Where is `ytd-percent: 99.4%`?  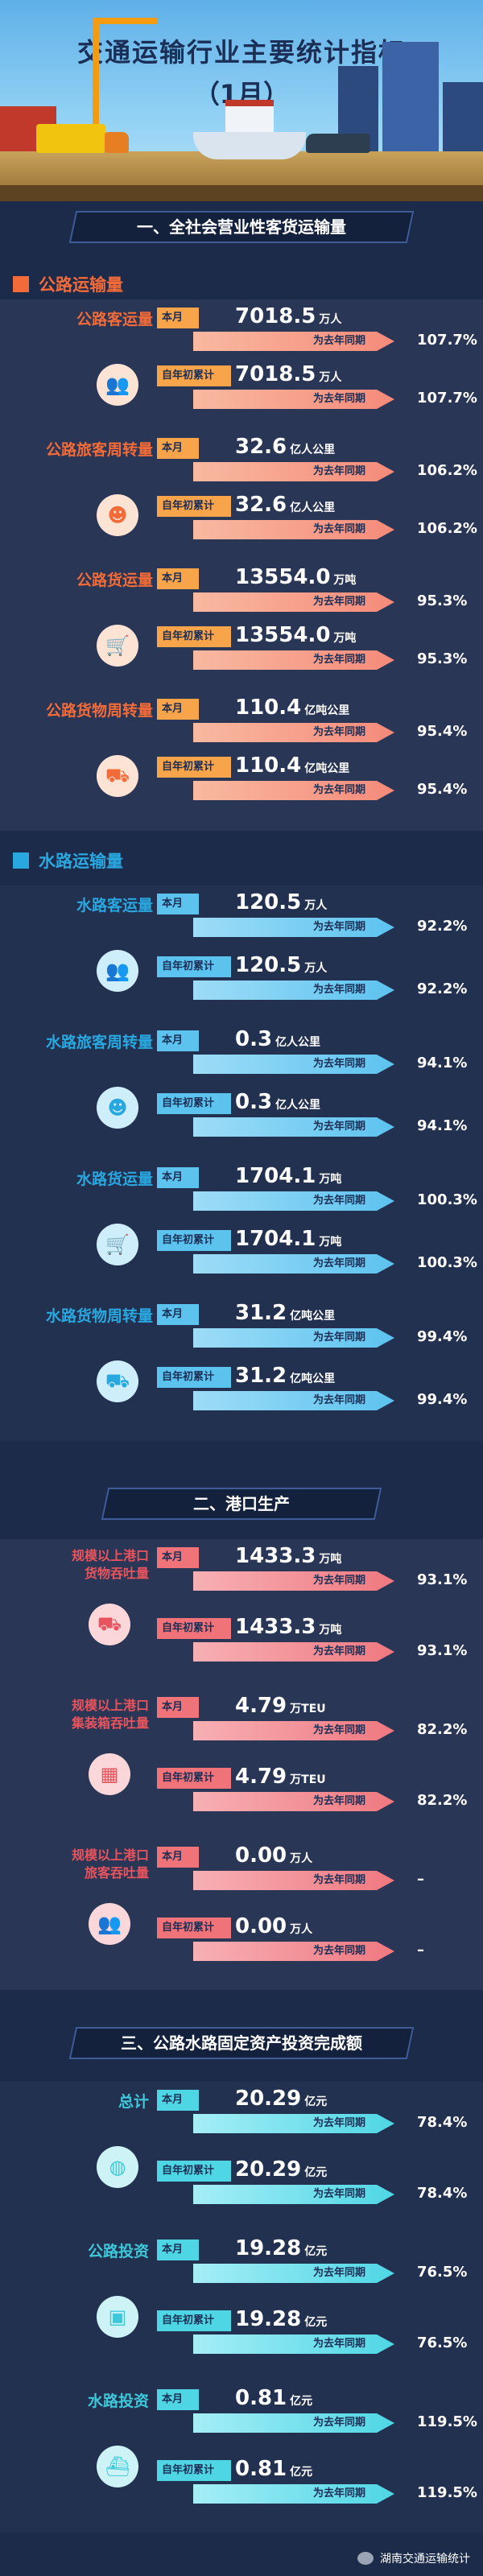
ytd-percent: 99.4% is located at coordinates (442, 1399).